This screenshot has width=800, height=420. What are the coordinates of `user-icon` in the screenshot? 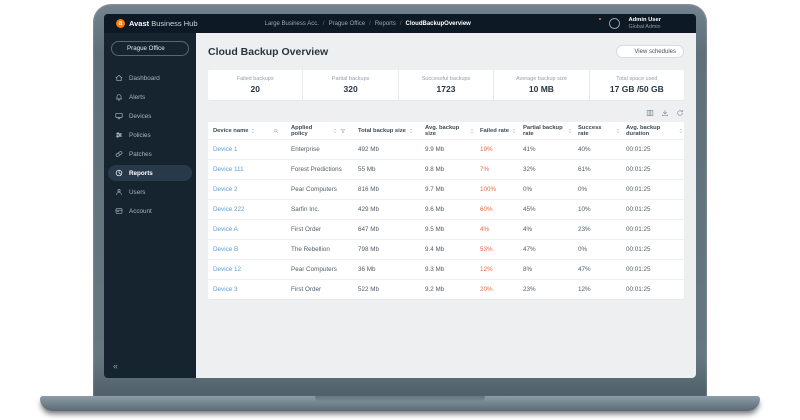 It's located at (119, 192).